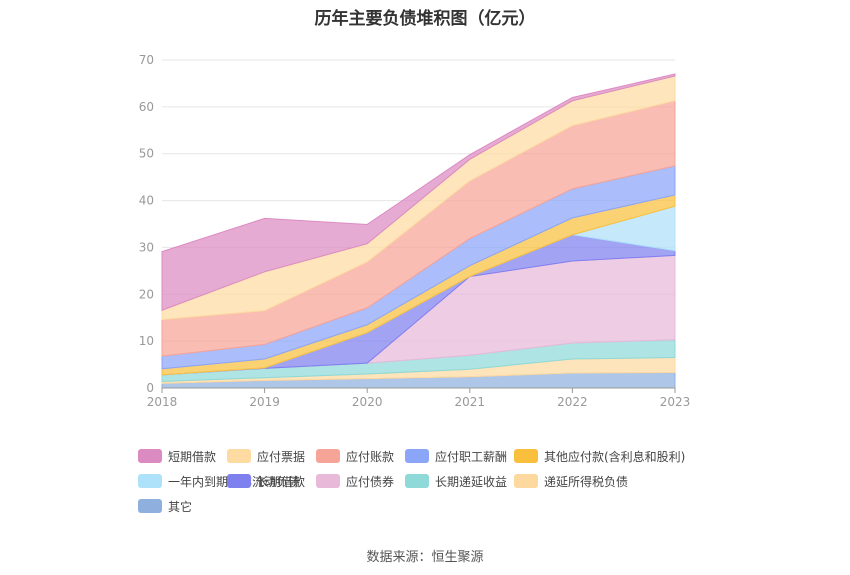  I want to click on x-tick-label: 2019, so click(264, 402).